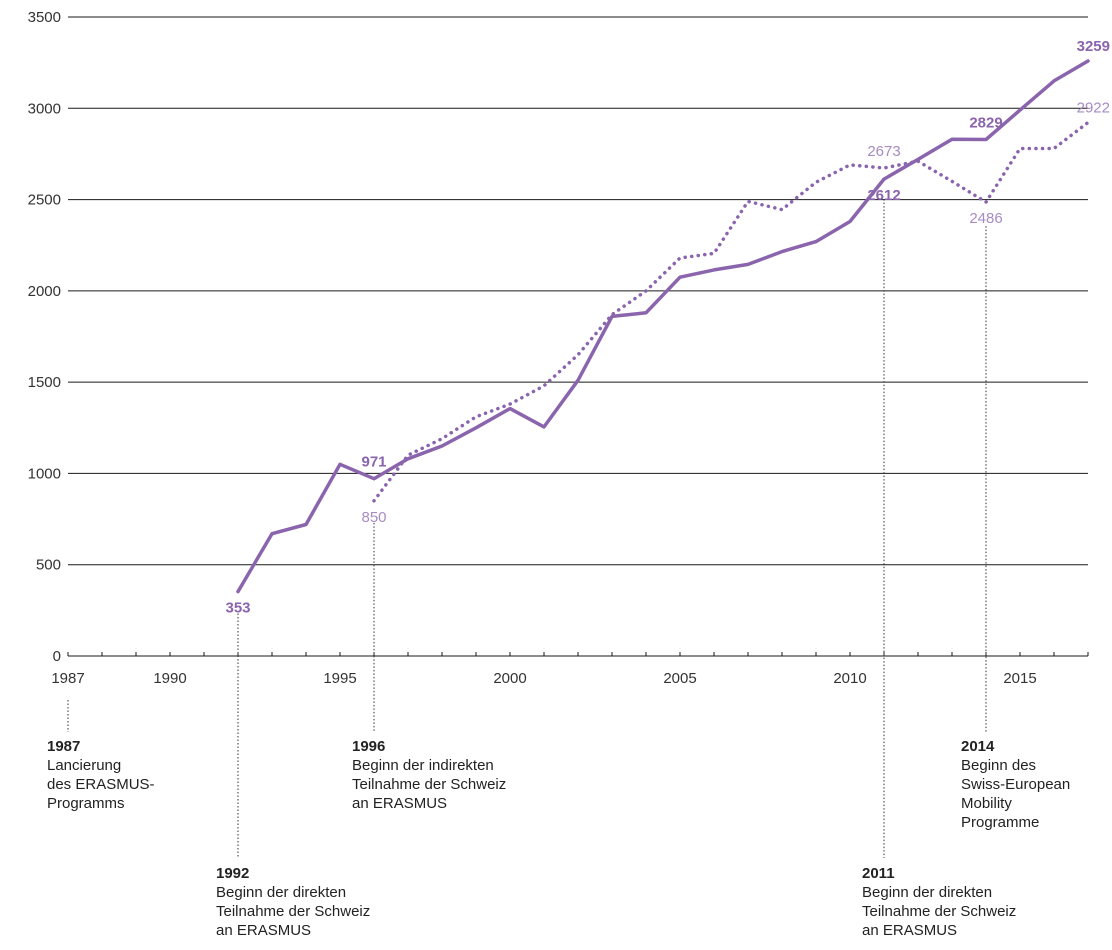 The height and width of the screenshot is (950, 1112). Describe the element at coordinates (999, 765) in the screenshot. I see `annotation-text: Beginn des` at that location.